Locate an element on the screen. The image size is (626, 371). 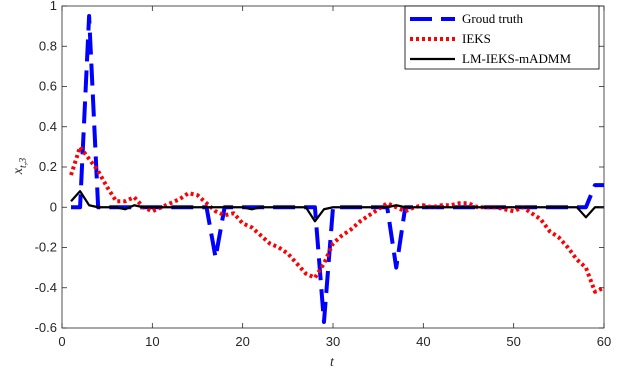
y-tick-label: 0.8 is located at coordinates (48, 45).